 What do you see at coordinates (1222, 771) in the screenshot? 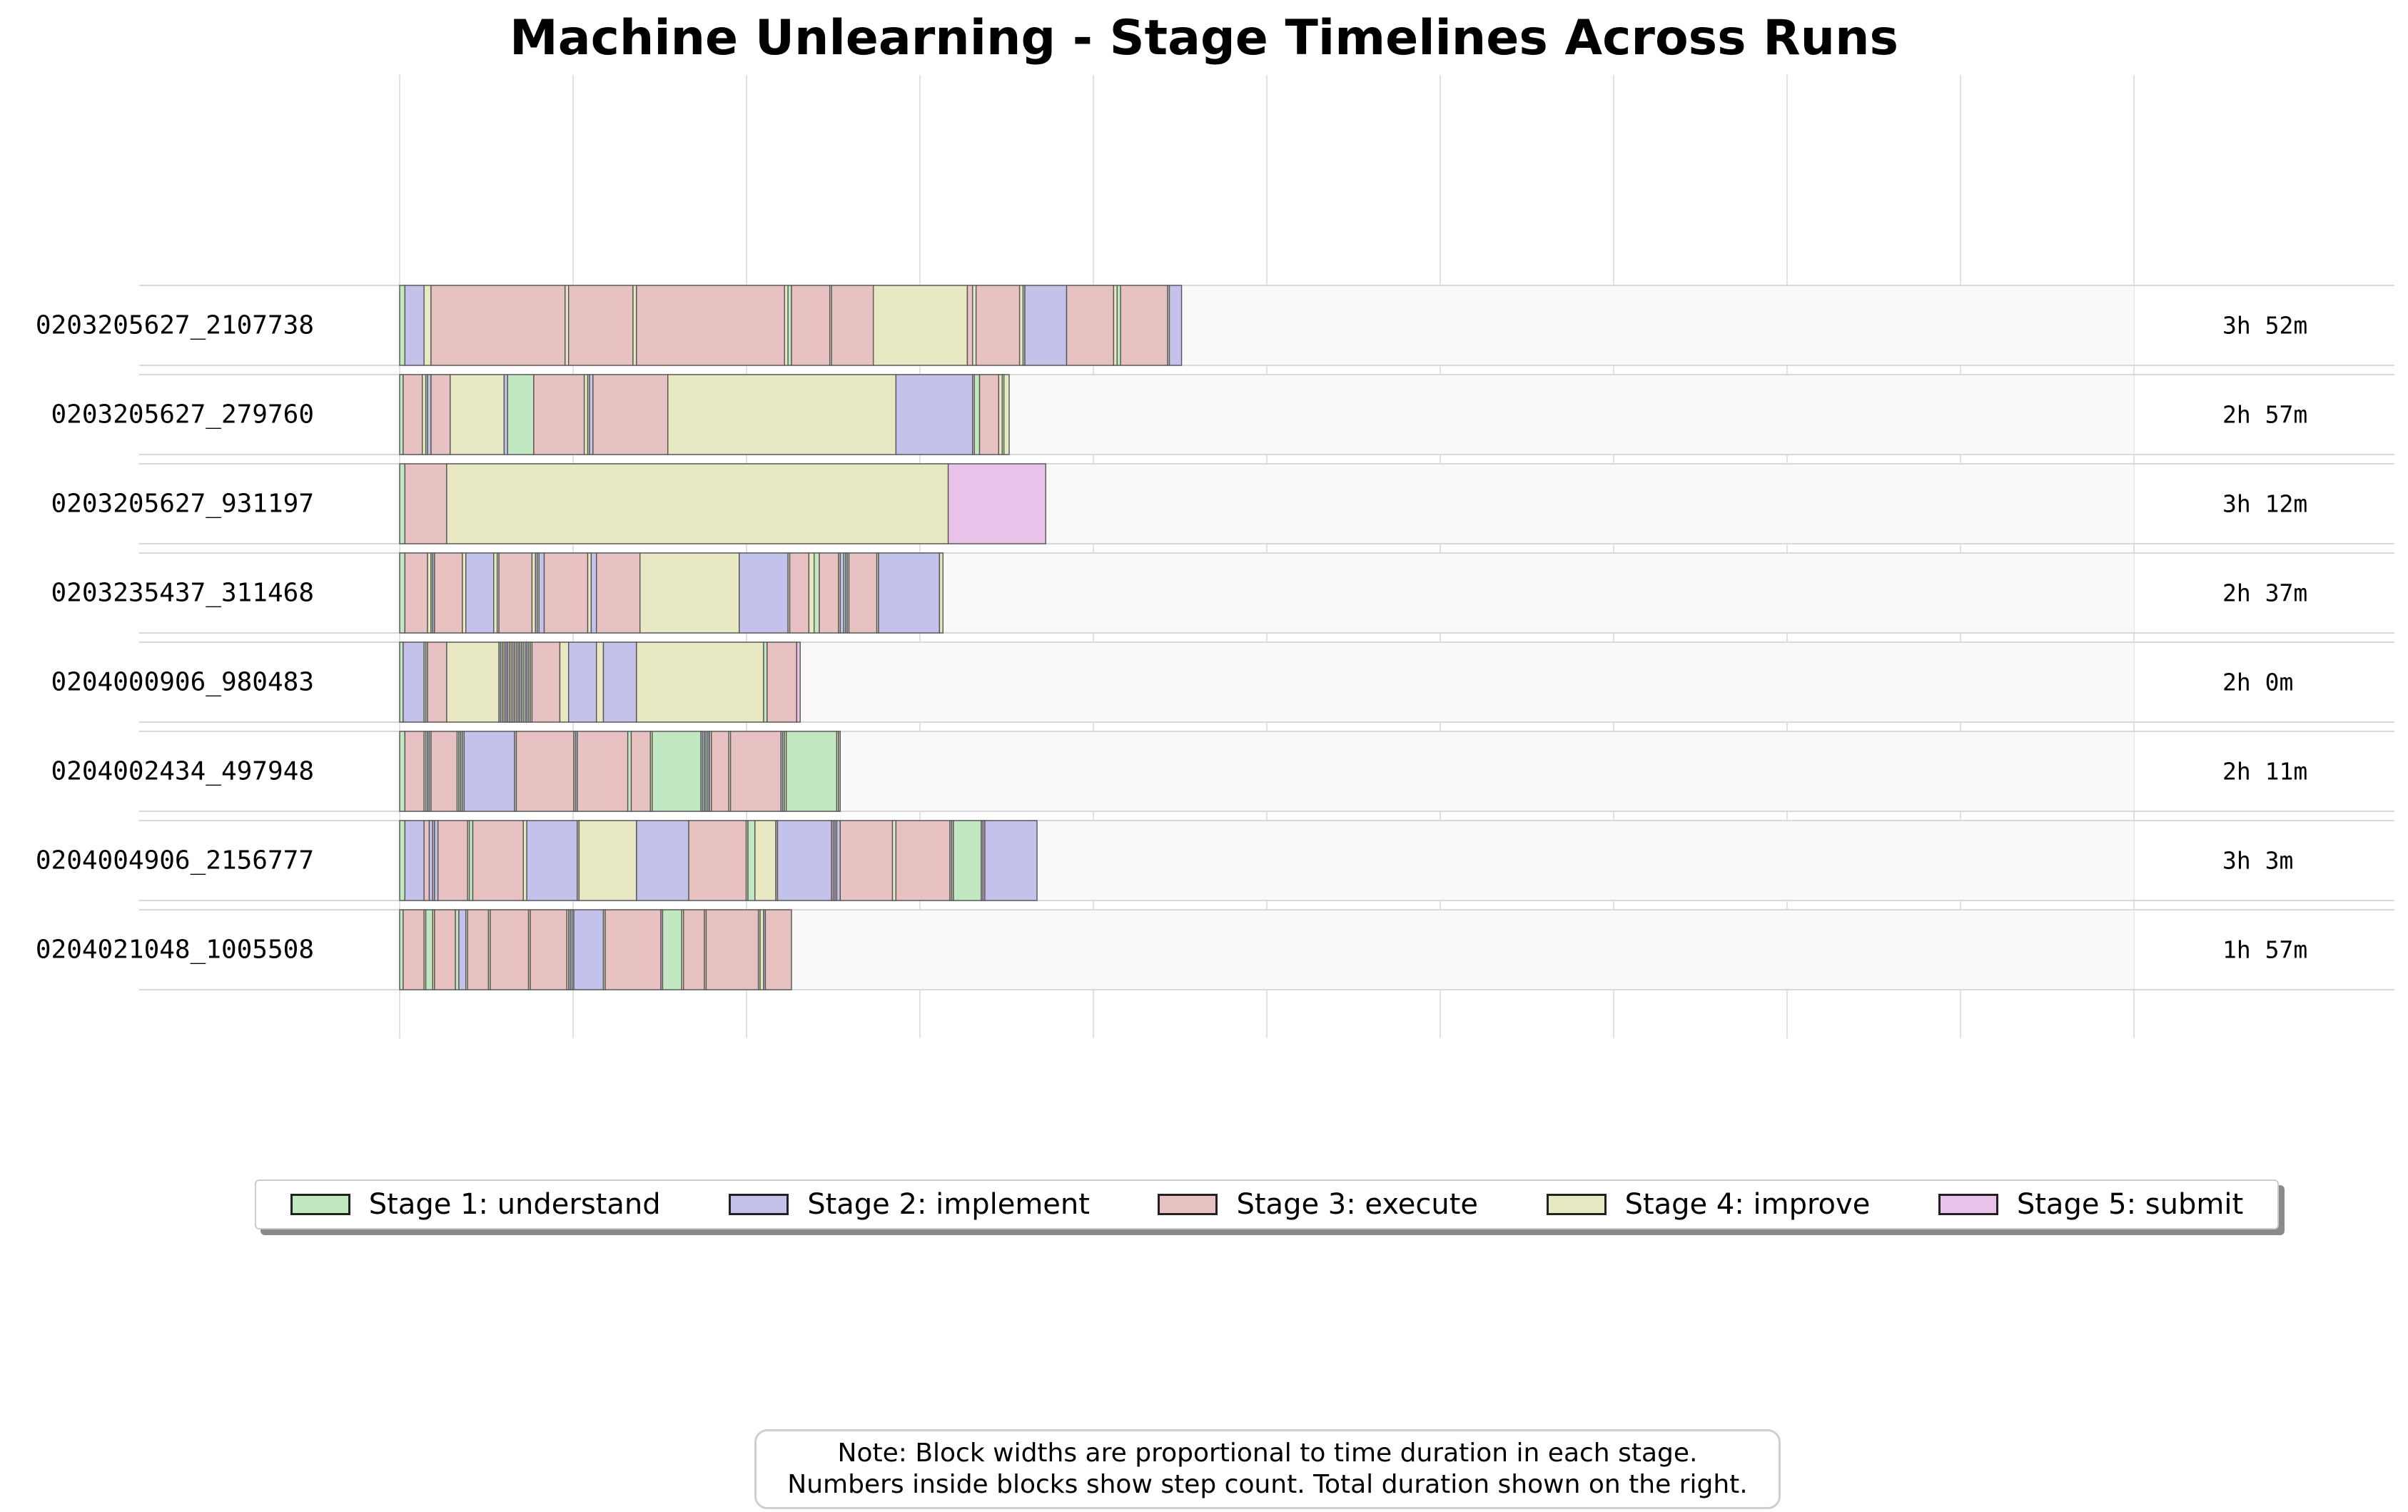
I see `run-row: 0204002434_497948 2h 11m` at bounding box center [1222, 771].